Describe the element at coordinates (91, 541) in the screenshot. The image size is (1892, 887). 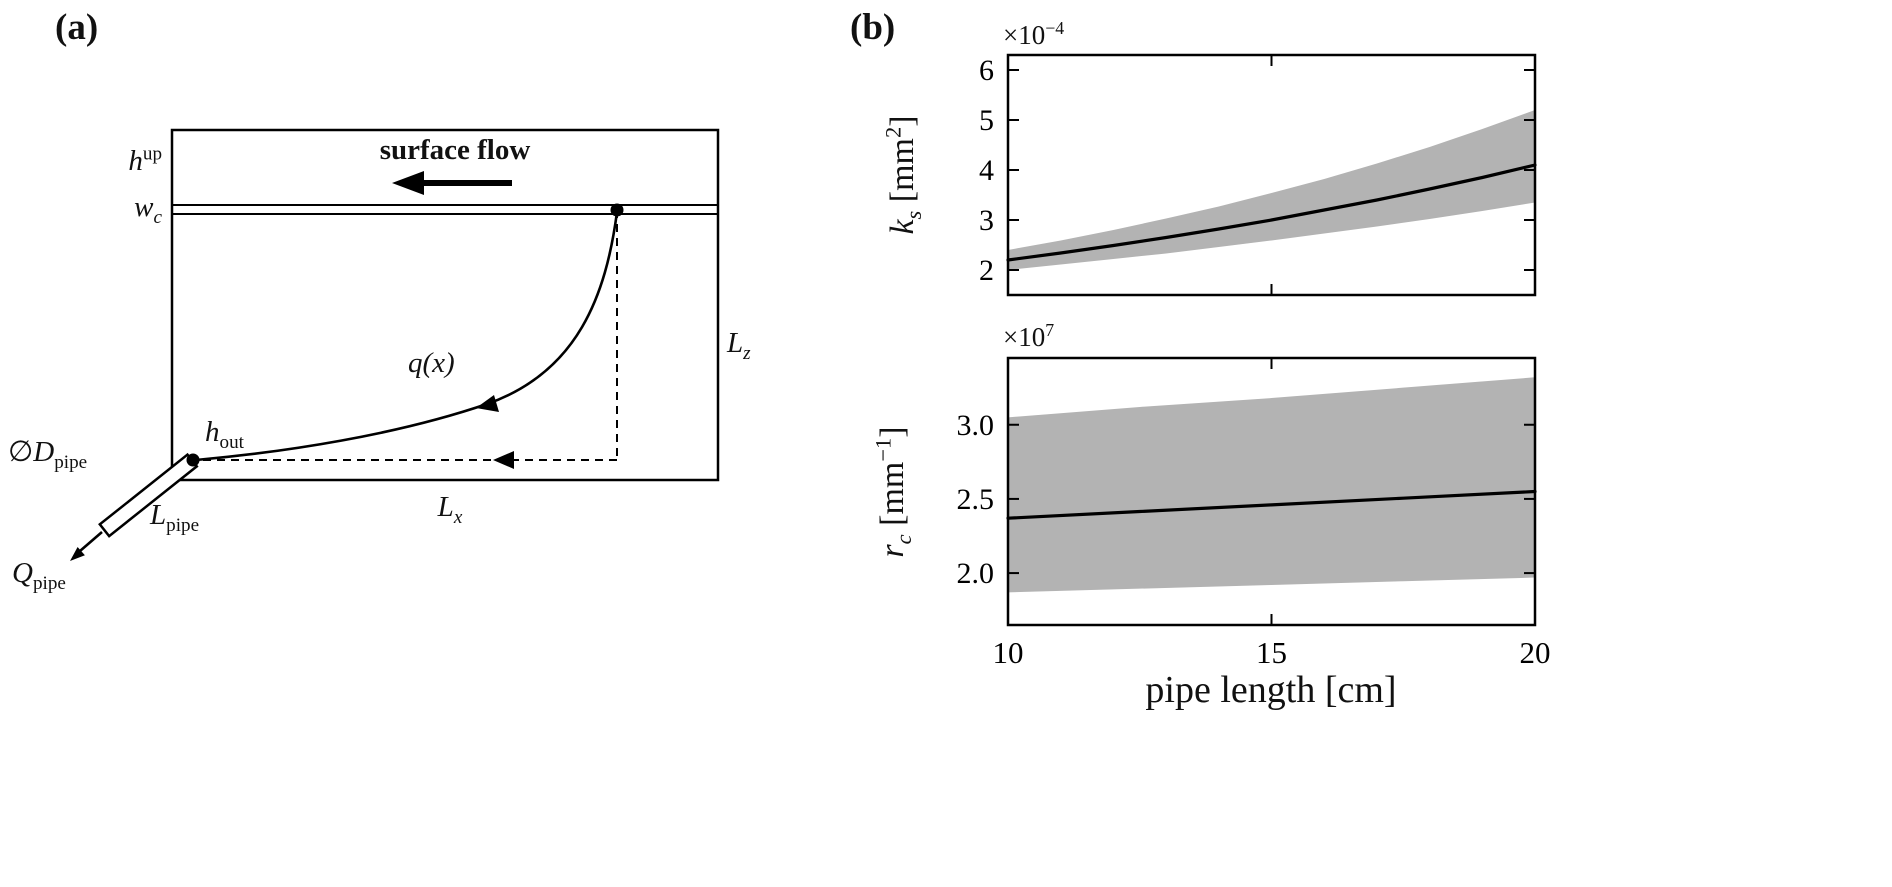
I see `pipe-outflow-arrow-shaft` at that location.